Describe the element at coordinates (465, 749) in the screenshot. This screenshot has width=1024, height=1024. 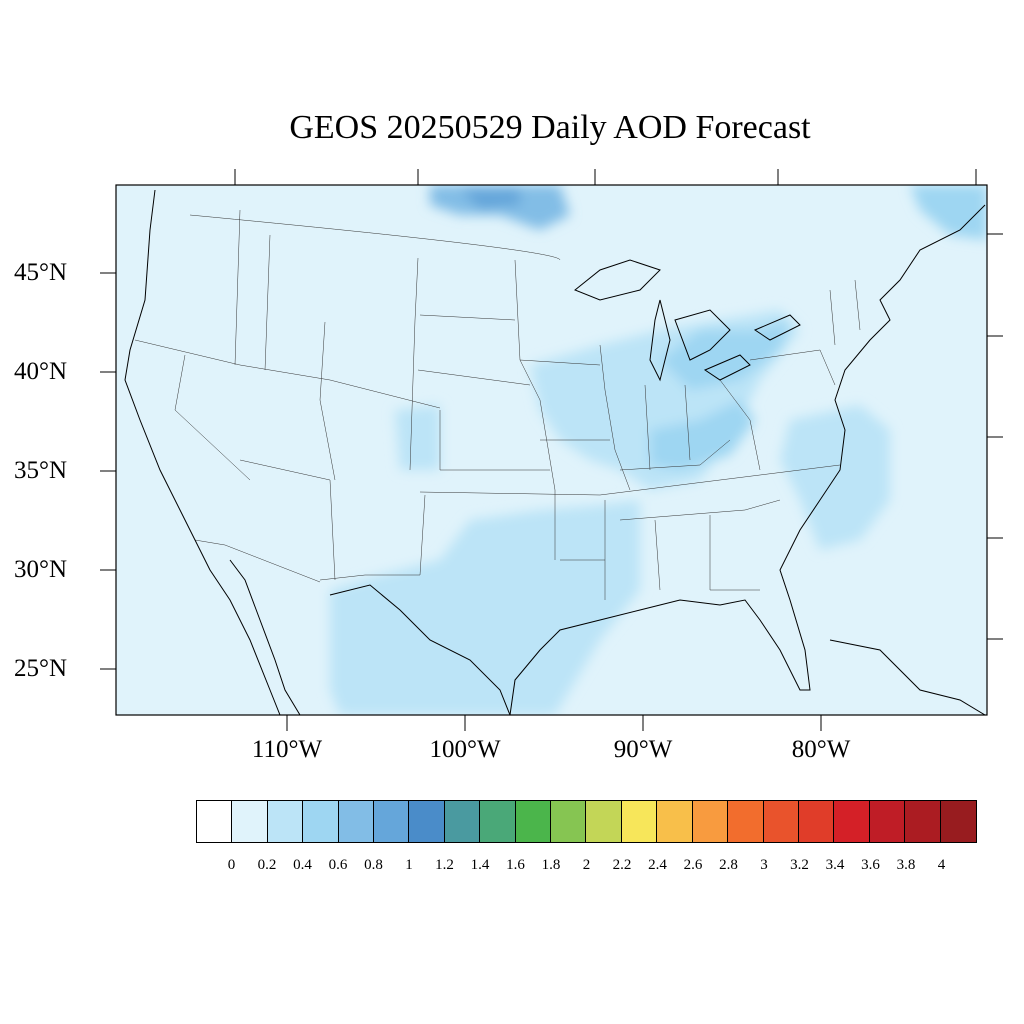
I see `lon-label-100w: 100°W` at that location.